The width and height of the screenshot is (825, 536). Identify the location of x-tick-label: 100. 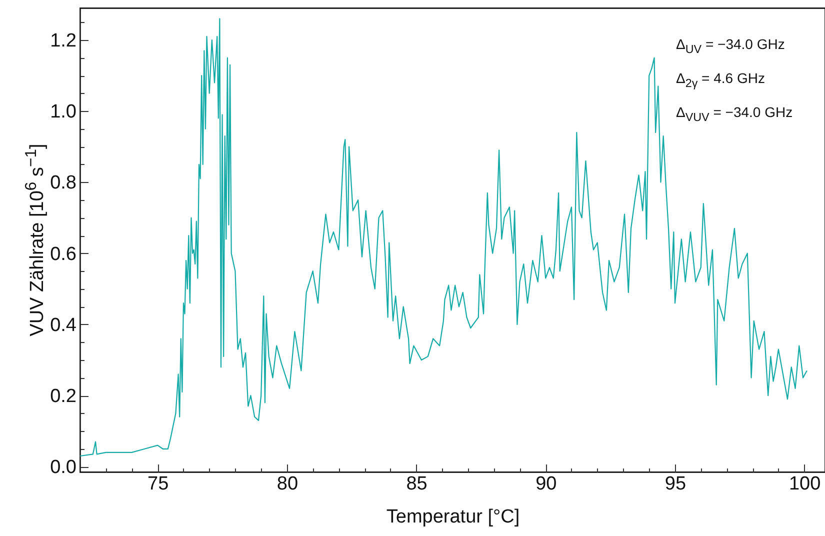
(804, 484).